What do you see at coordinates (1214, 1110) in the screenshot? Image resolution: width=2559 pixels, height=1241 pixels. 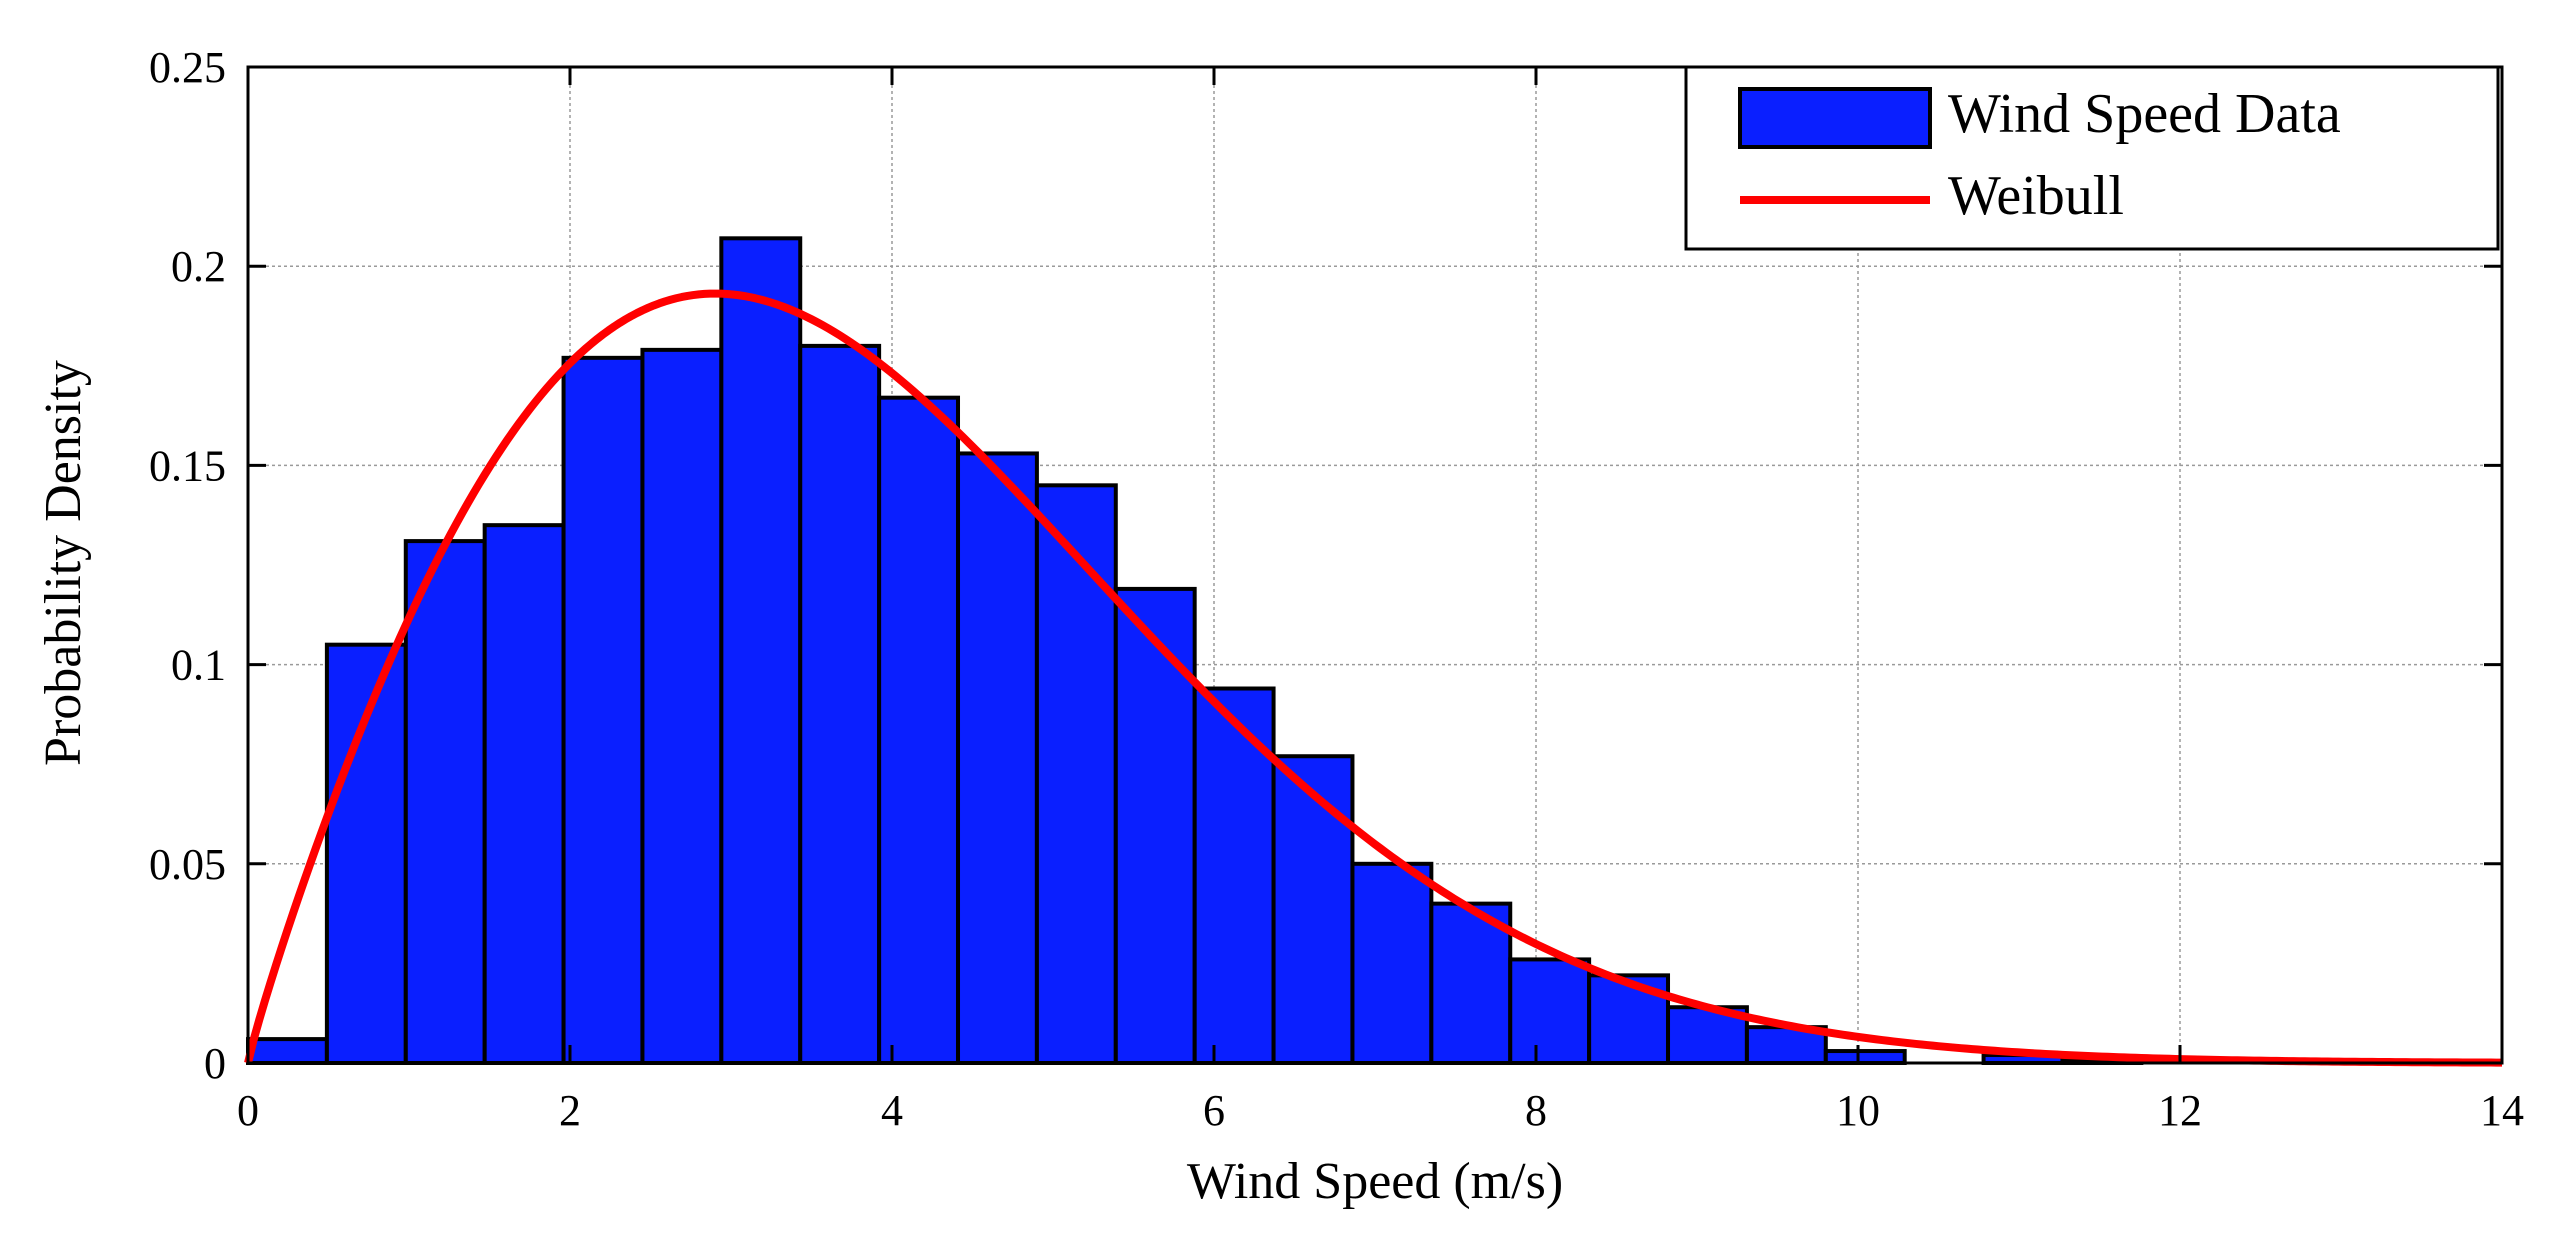 I see `x-tick-label: 6` at bounding box center [1214, 1110].